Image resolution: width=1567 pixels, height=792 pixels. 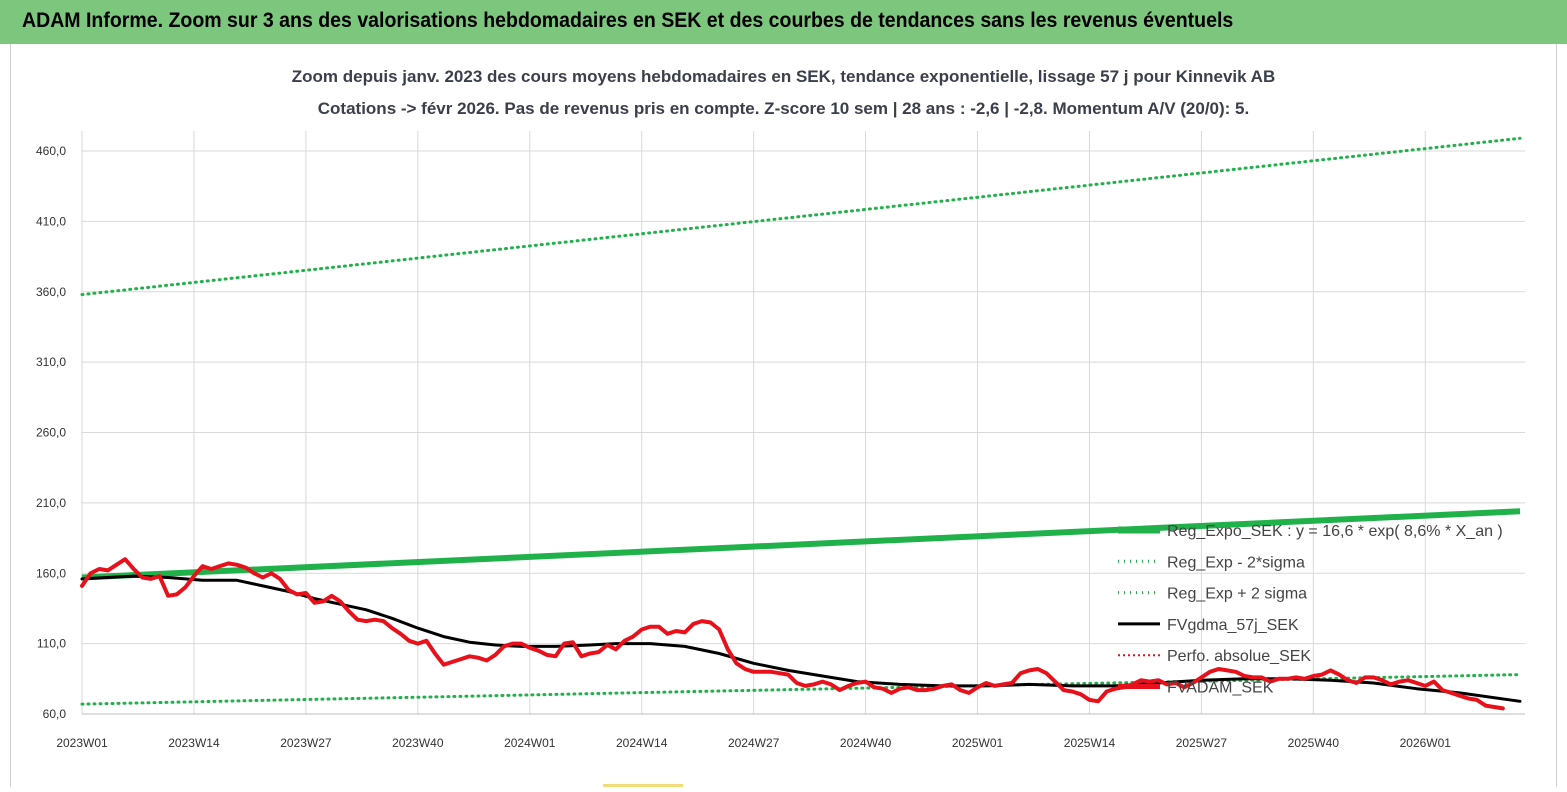 What do you see at coordinates (1233, 625) in the screenshot?
I see `legend-entry-3: FVgdma_57j_SEK` at bounding box center [1233, 625].